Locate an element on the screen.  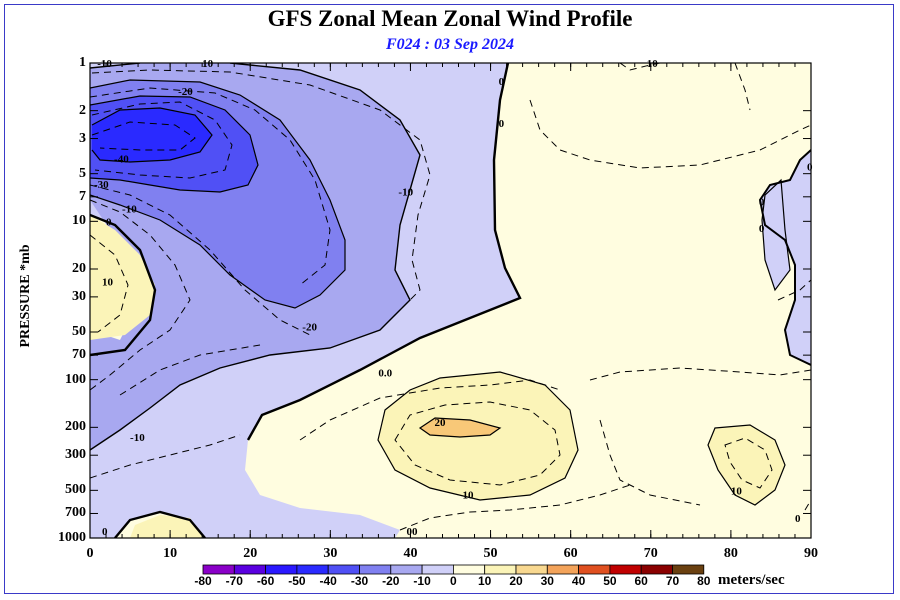
y-tick-label: 1 is located at coordinates (82, 62).